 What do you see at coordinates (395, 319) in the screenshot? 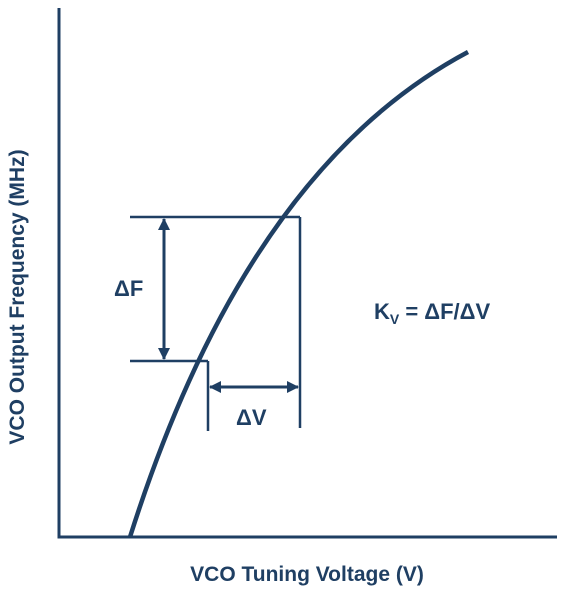
I see `kv-formula-subscript: V` at bounding box center [395, 319].